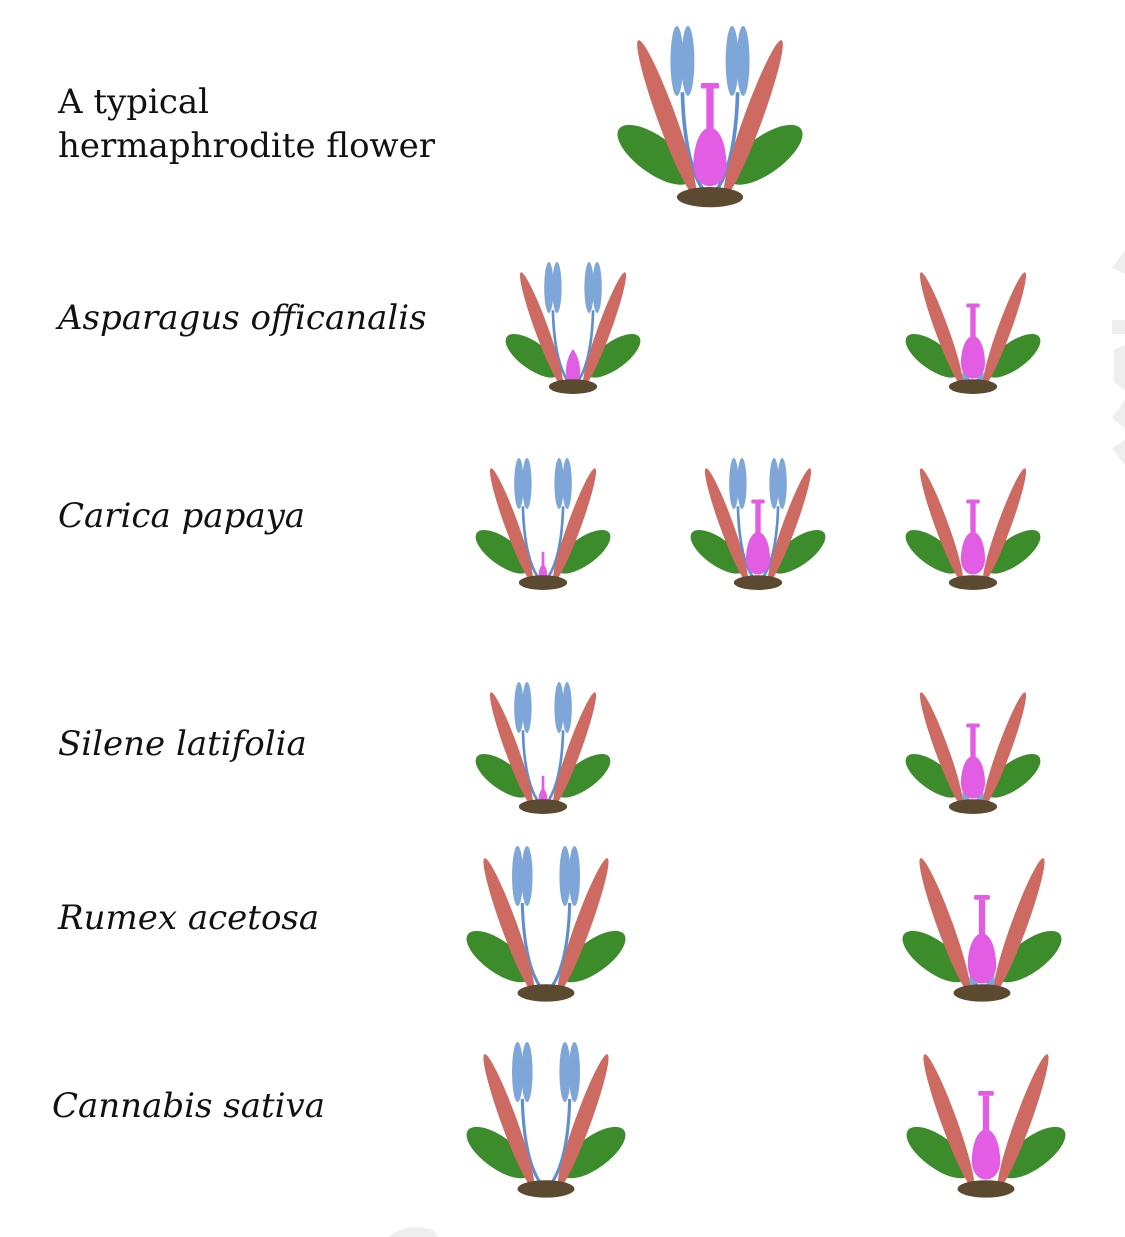  I want to click on flower-carica-hermaphrodite, so click(758, 524).